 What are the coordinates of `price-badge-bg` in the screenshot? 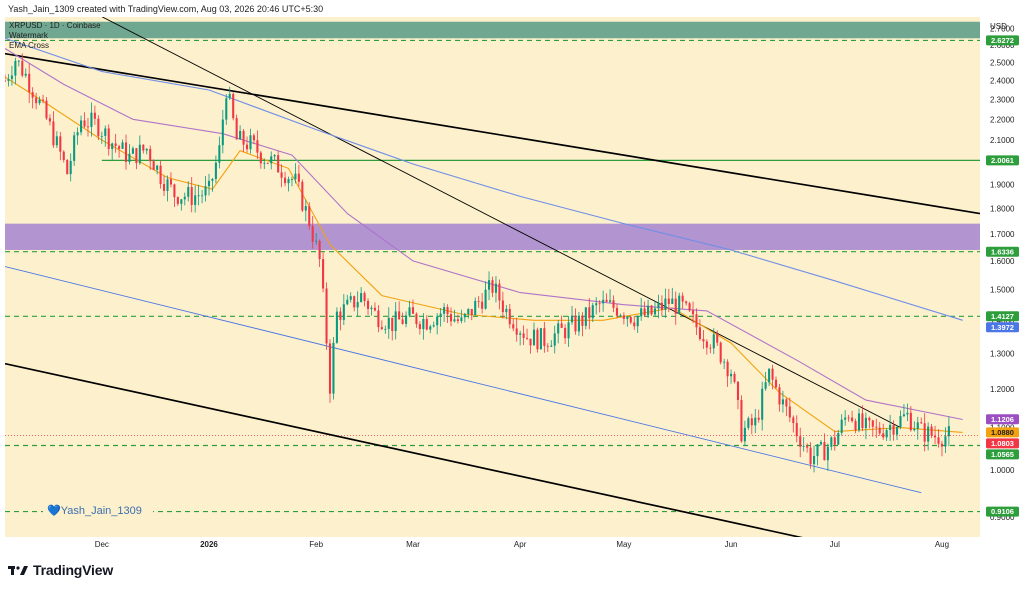 It's located at (1002, 316).